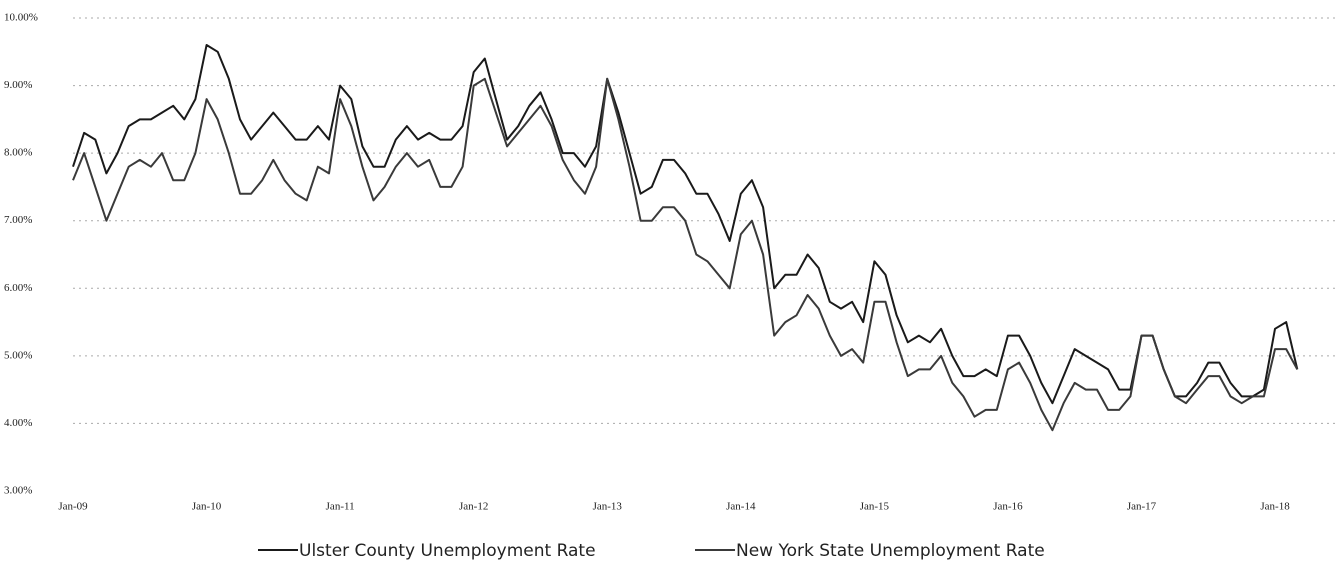 The width and height of the screenshot is (1341, 568). I want to click on y-tick-label: 10.00%, so click(21, 18).